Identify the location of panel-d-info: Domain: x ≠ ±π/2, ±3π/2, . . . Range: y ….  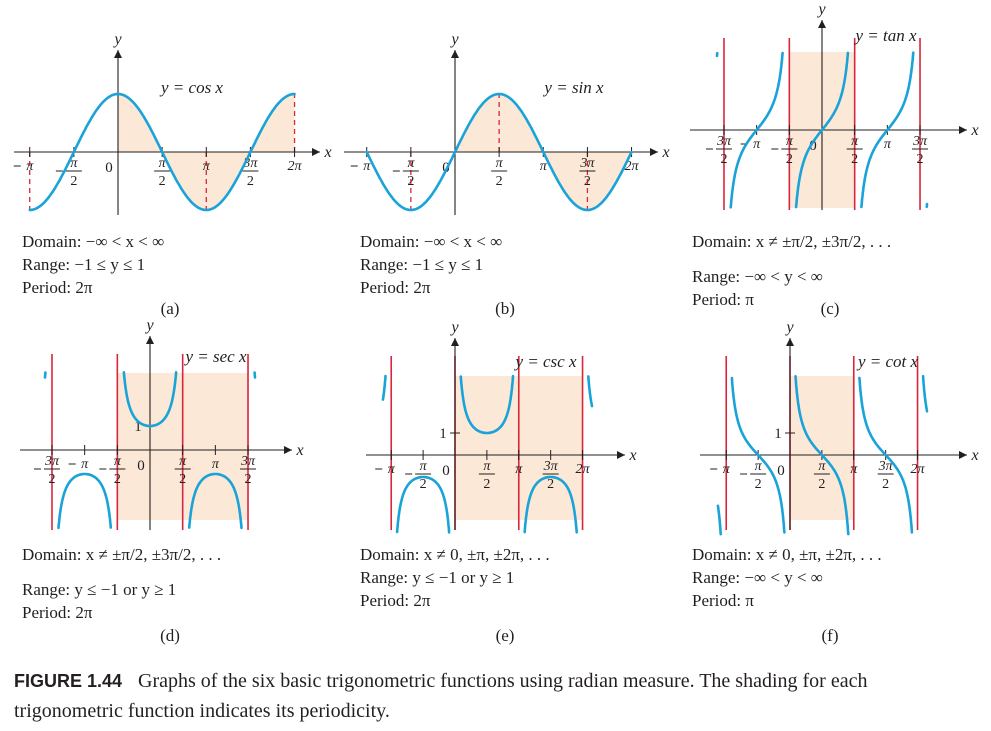
(121, 583).